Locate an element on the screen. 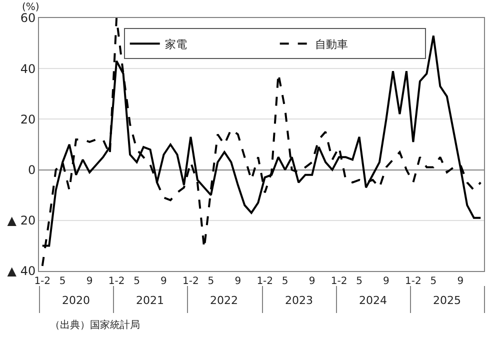  legend-label: 自動車 is located at coordinates (331, 44).